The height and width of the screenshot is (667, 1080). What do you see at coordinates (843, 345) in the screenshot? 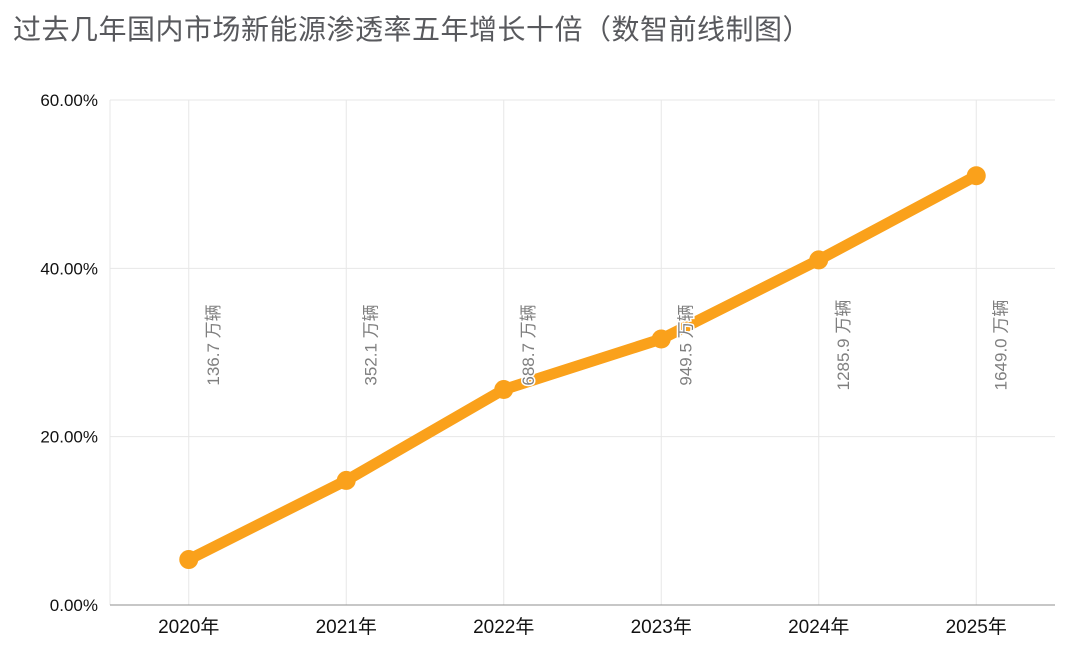
I see `data-point-label: 1285.9 万辆` at bounding box center [843, 345].